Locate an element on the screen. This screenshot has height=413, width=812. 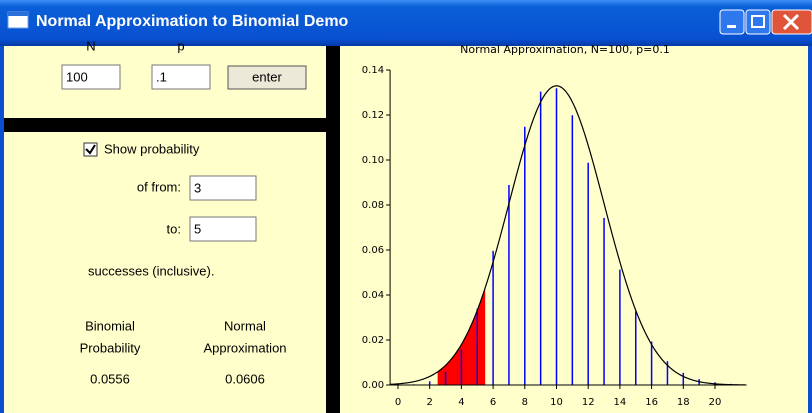
maximize is located at coordinates (758, 22).